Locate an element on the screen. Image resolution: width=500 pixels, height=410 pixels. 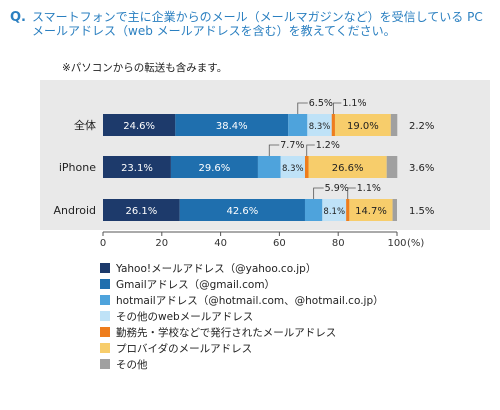
x-tick-label: 80 is located at coordinates (338, 243).